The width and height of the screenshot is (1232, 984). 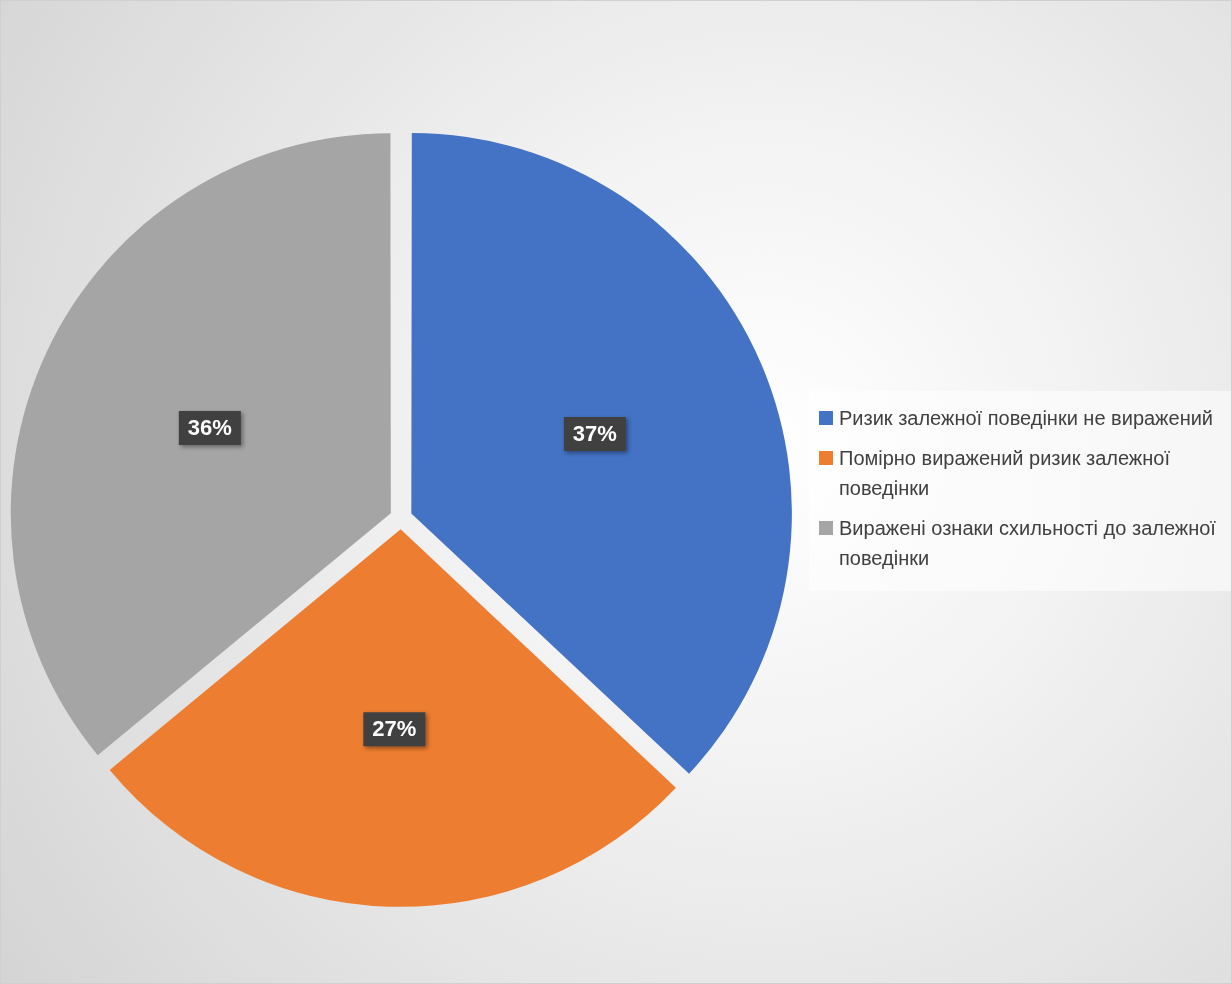 What do you see at coordinates (1028, 543) in the screenshot?
I see `legend-label: Виражені ознаки схильності до залежної поведінки` at bounding box center [1028, 543].